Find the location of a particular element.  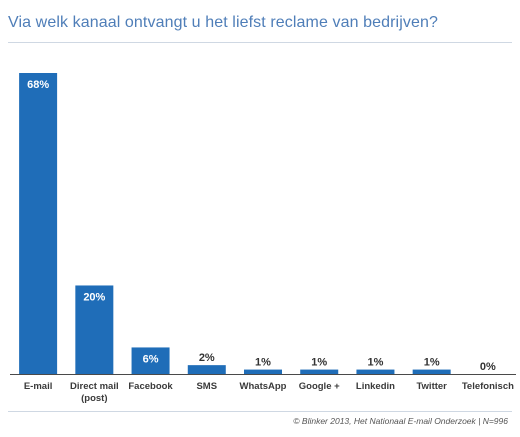

value-label-3: 2% is located at coordinates (207, 358).